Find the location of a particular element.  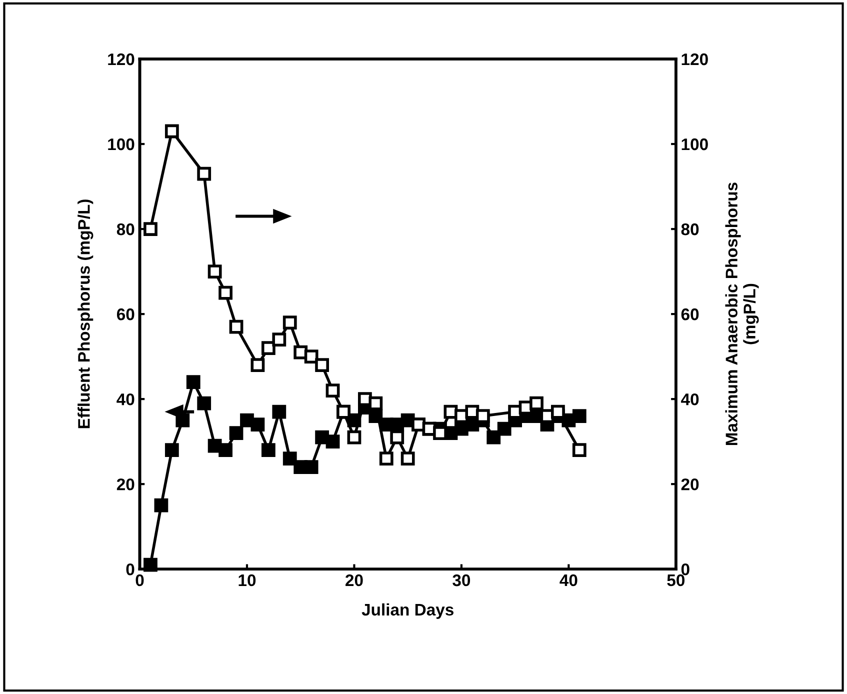

x-axis-title: Julian Days is located at coordinates (408, 611).